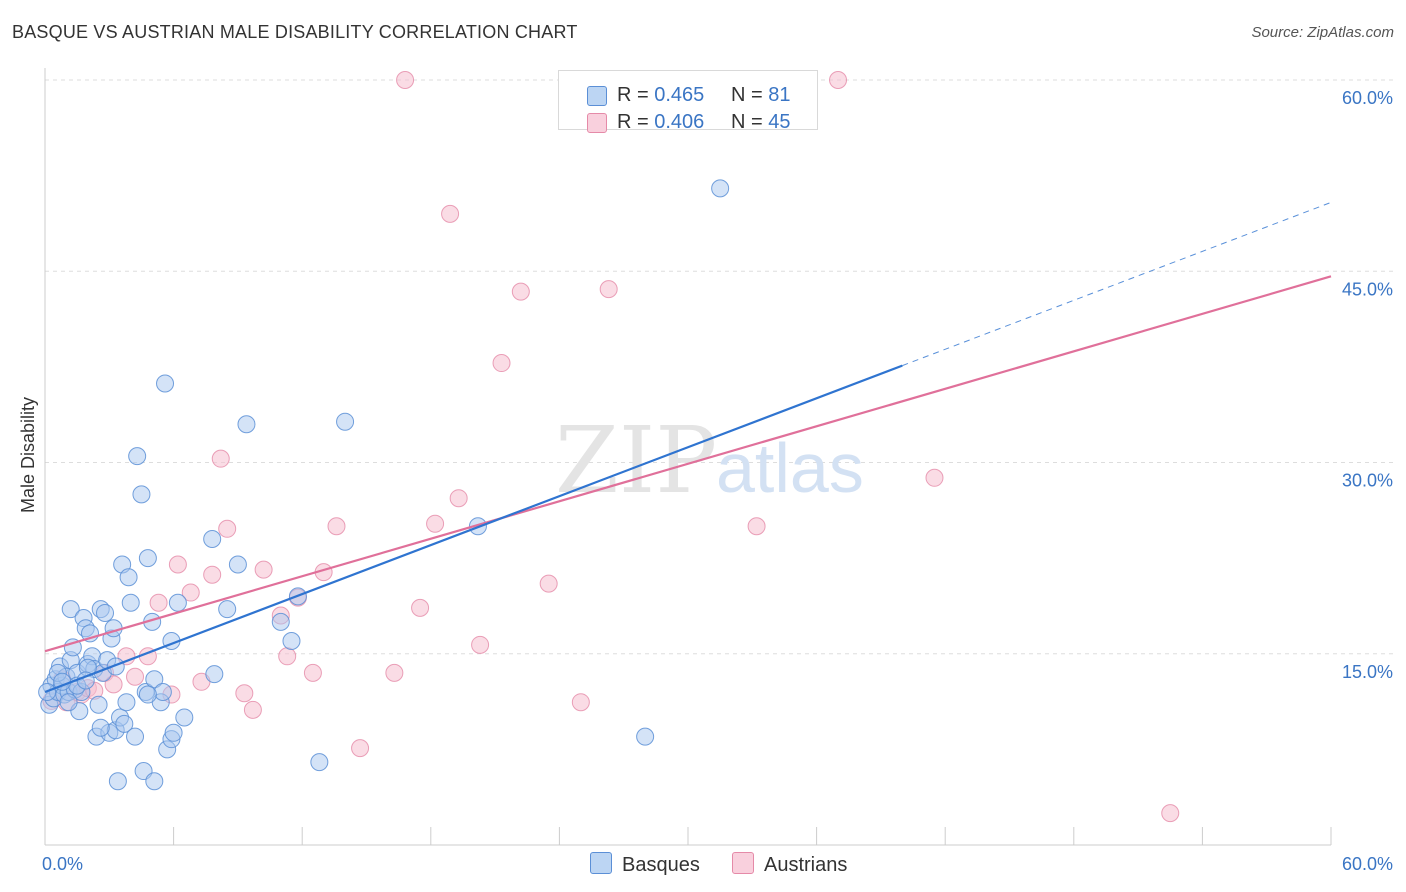 This screenshot has height=892, width=1406. Describe the element at coordinates (28, 455) in the screenshot. I see `y-axis-label: Male Disability` at that location.